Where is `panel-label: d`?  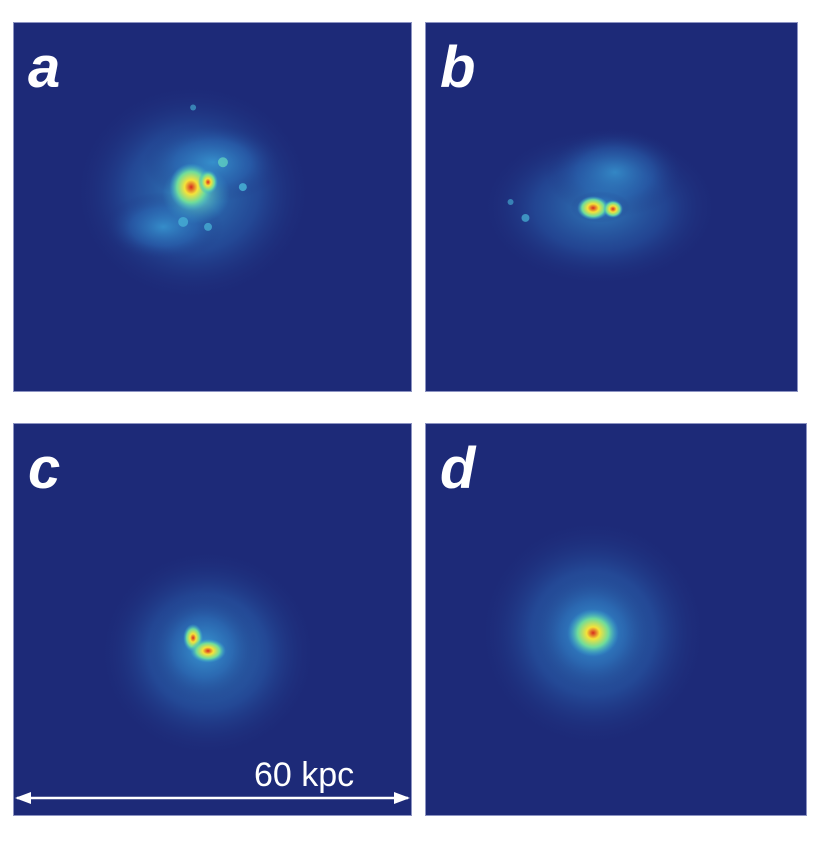 panel-label: d is located at coordinates (458, 468).